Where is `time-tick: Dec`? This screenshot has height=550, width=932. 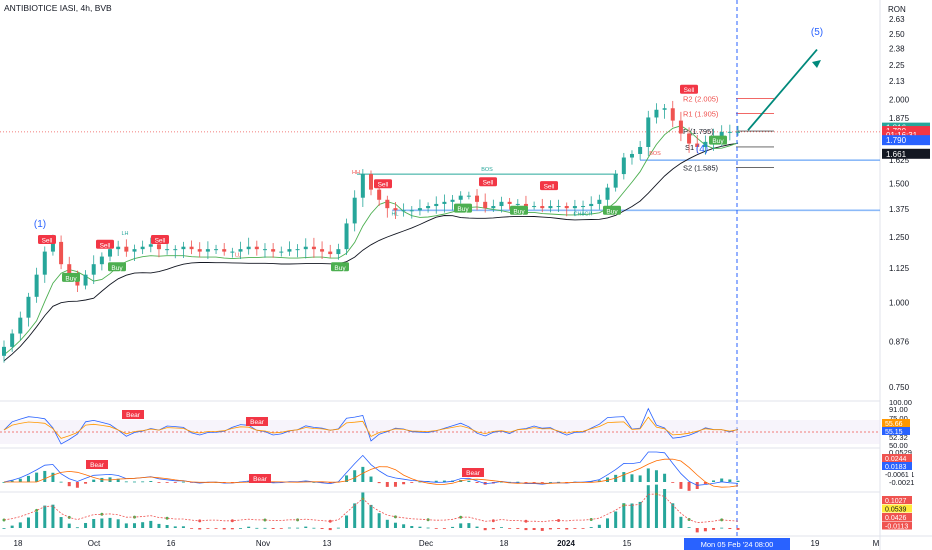 time-tick: Dec is located at coordinates (426, 543).